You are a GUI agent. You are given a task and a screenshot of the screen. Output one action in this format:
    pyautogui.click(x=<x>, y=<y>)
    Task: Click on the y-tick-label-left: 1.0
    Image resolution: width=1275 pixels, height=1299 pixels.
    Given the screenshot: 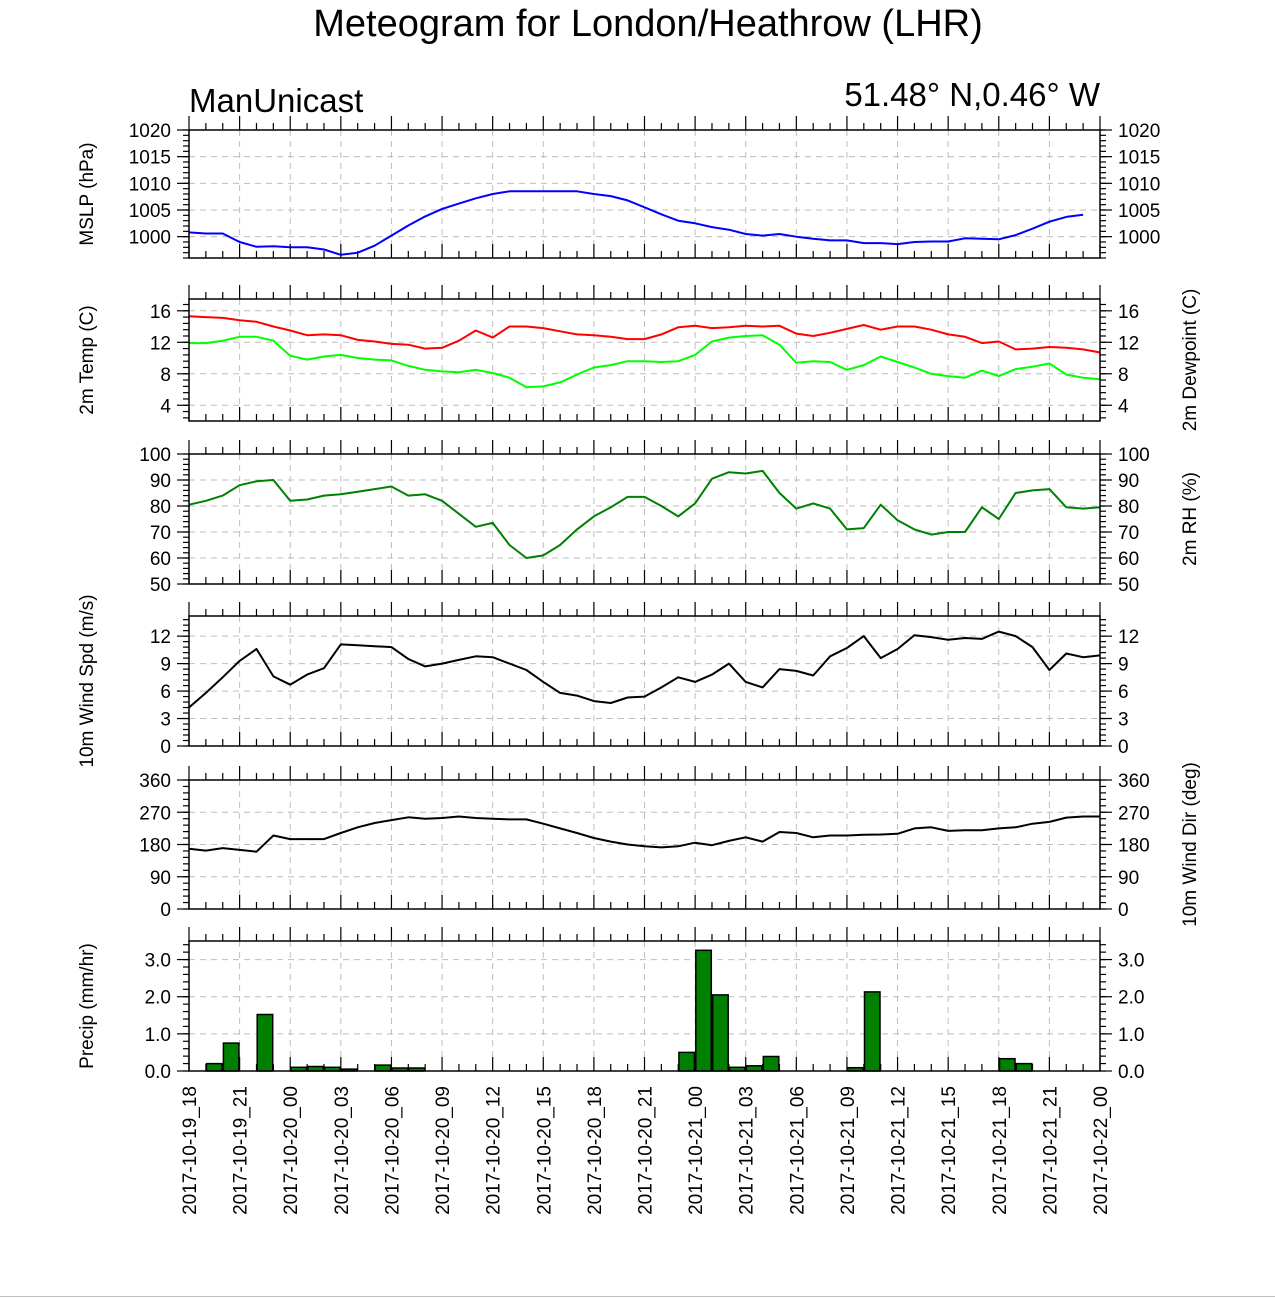 What is the action you would take?
    pyautogui.click(x=158, y=1035)
    